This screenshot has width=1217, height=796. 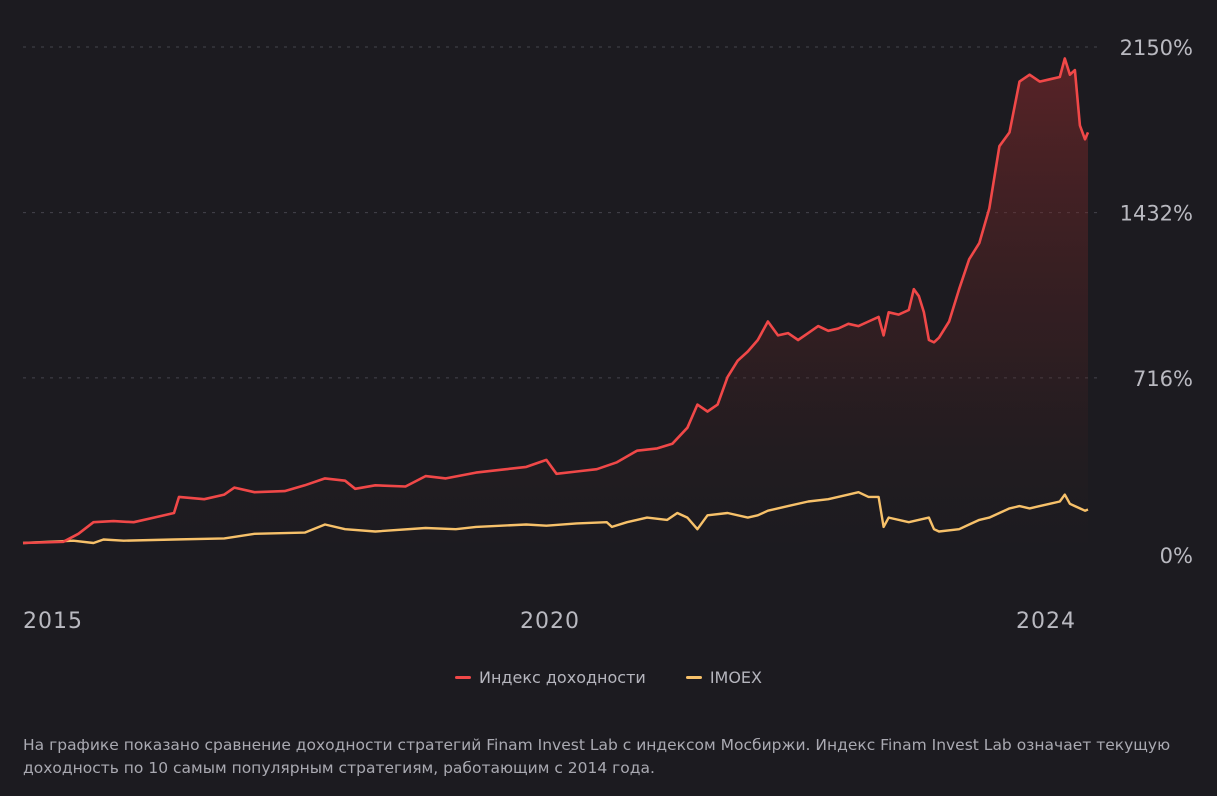 What do you see at coordinates (735, 677) in the screenshot?
I see `legend-label-imoex: IMOEX` at bounding box center [735, 677].